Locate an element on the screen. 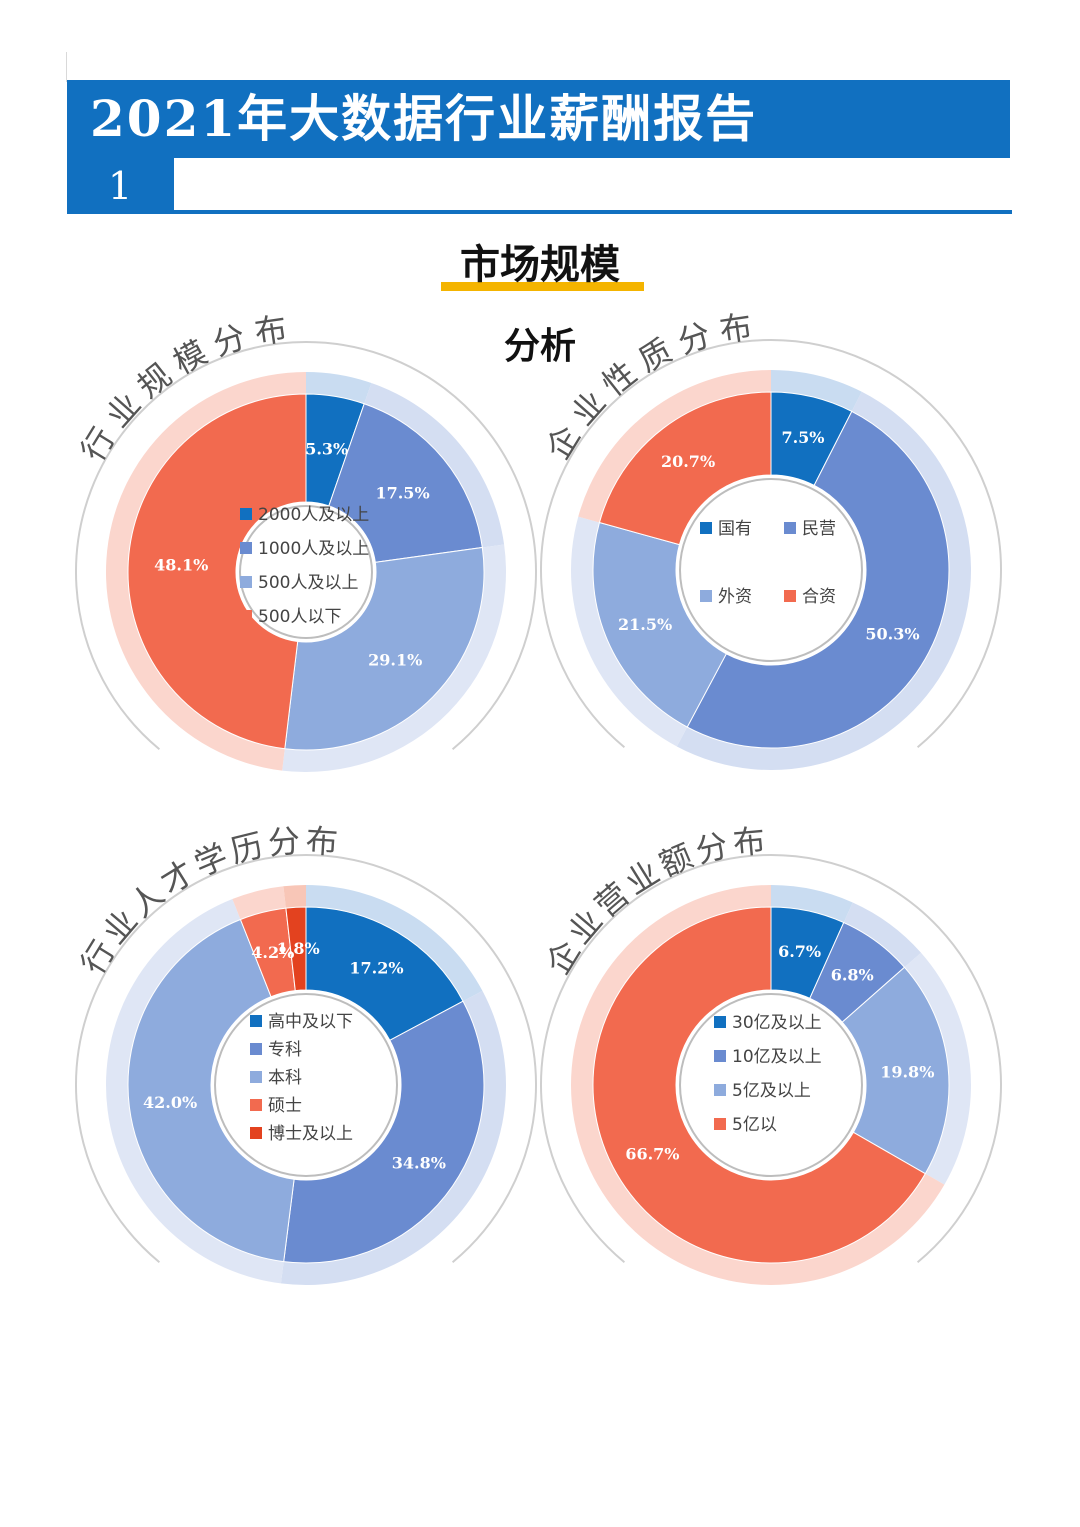 The height and width of the screenshot is (1527, 1080). chart-title-char: 质 is located at coordinates (655, 355).